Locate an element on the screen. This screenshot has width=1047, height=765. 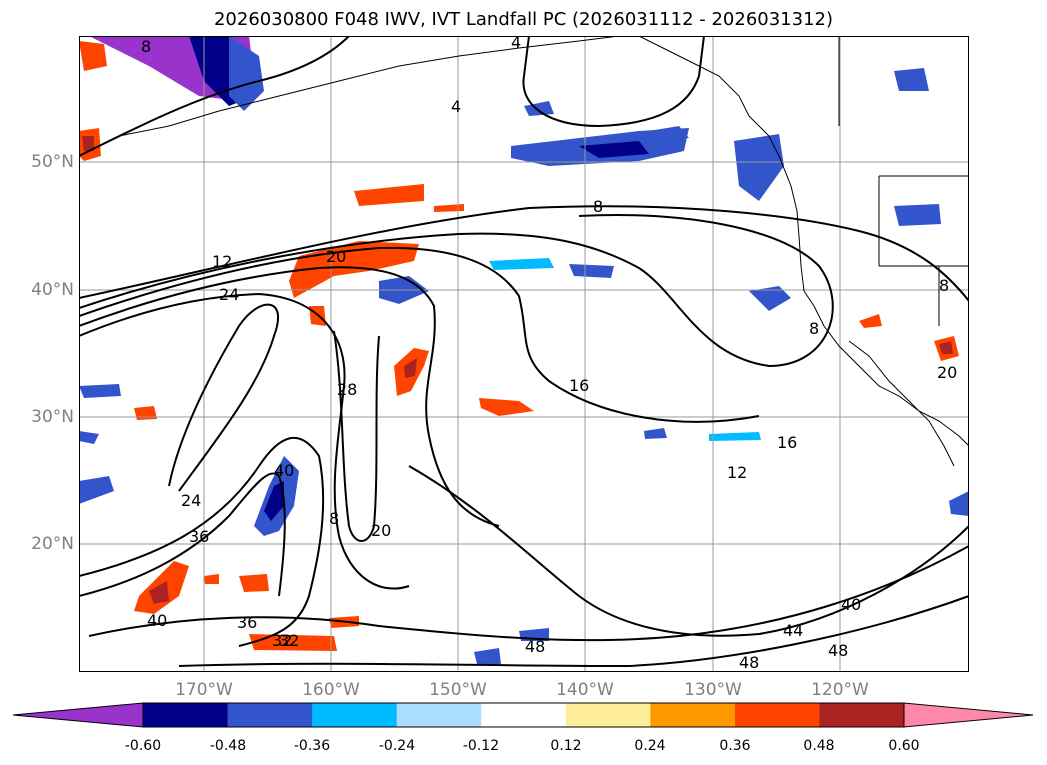
patch-blue-se2 is located at coordinates (655, 433).